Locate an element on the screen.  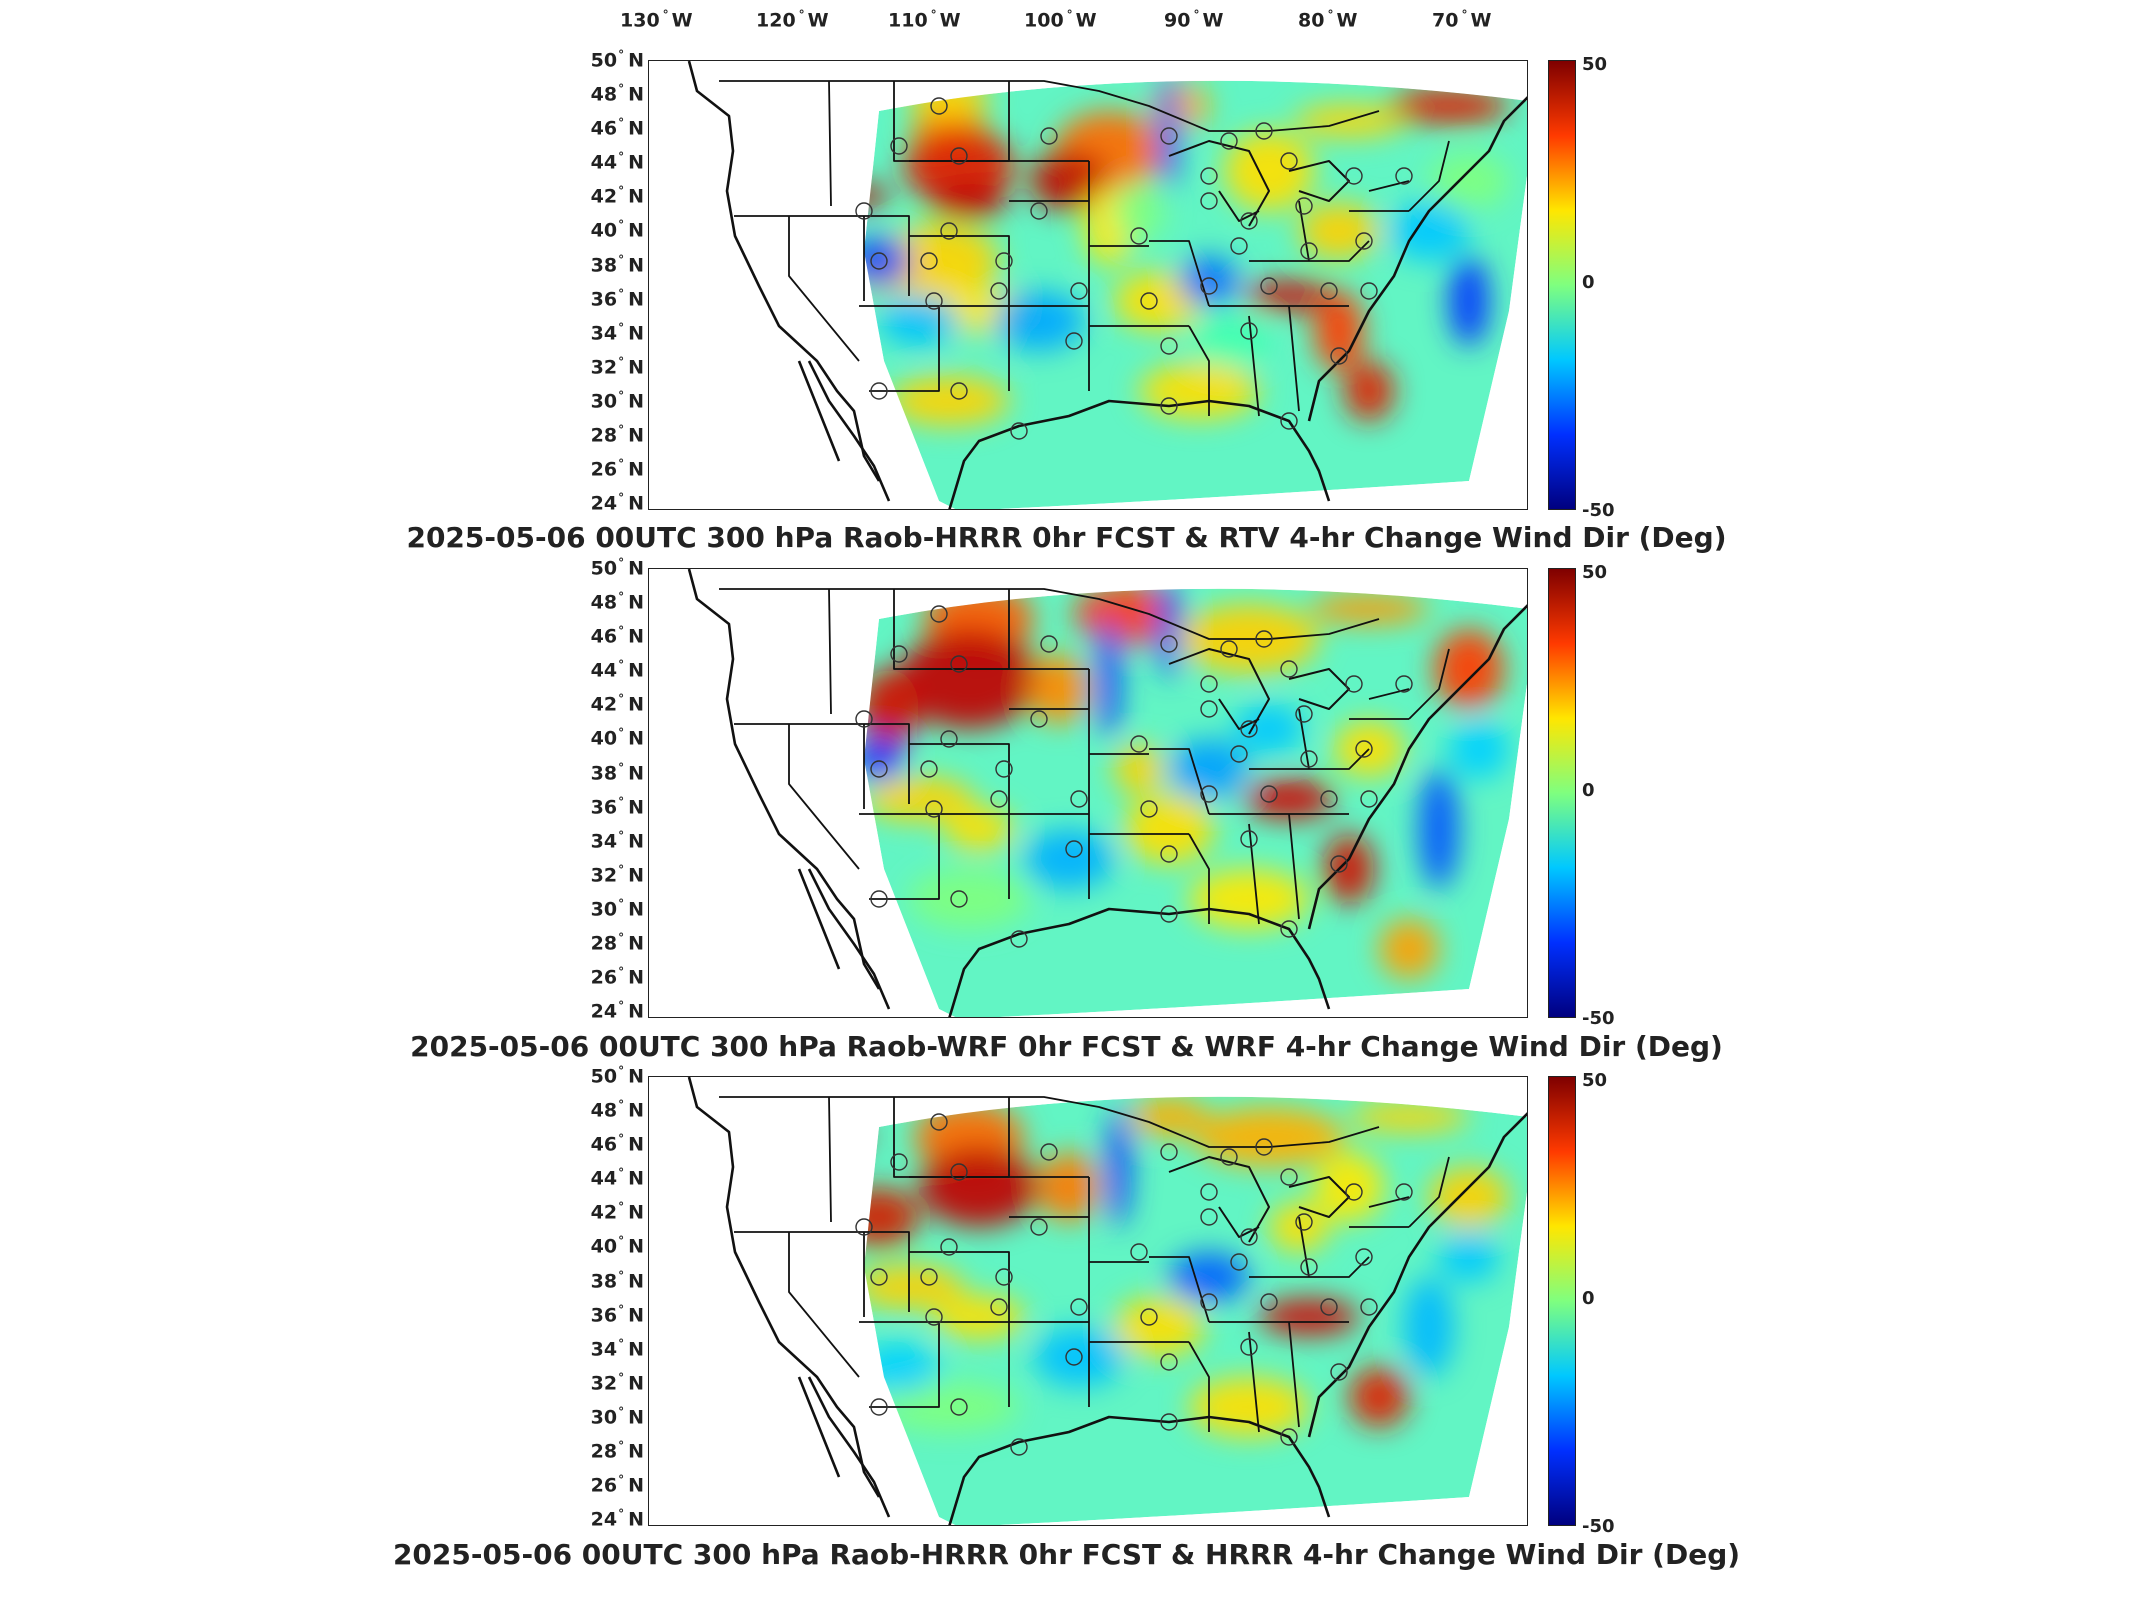
geographic-boundaries is located at coordinates (1107, 285).